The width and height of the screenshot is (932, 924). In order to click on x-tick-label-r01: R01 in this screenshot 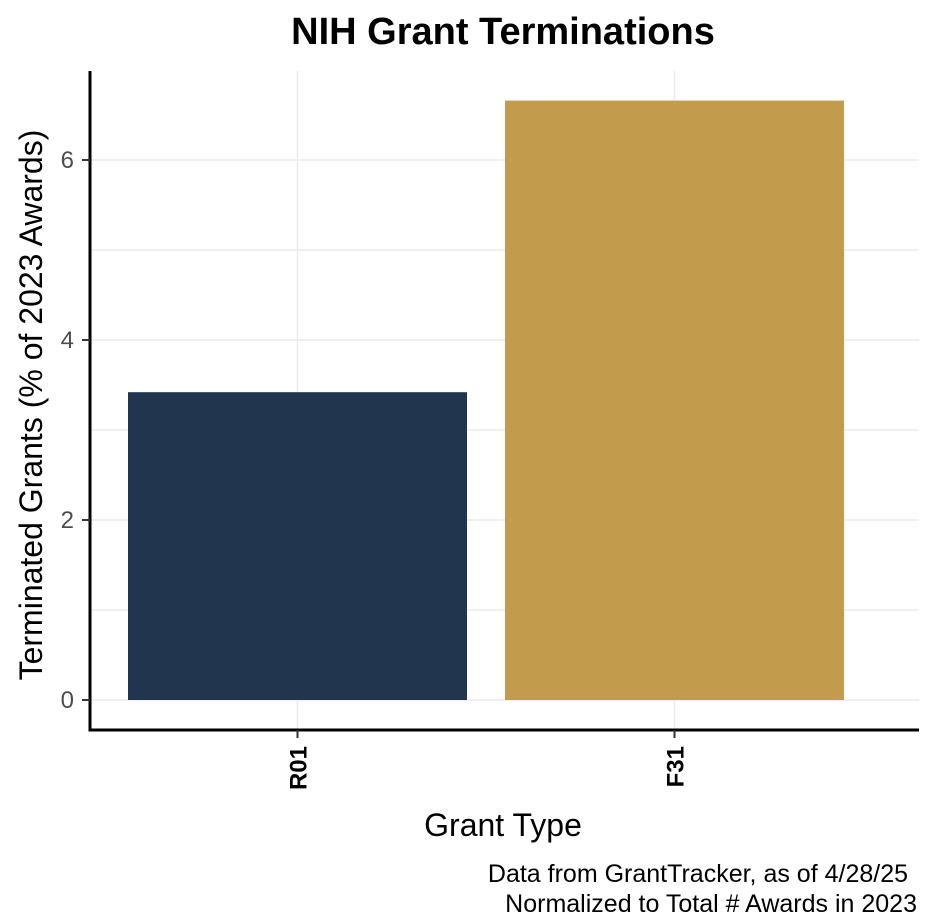, I will do `click(299, 768)`.